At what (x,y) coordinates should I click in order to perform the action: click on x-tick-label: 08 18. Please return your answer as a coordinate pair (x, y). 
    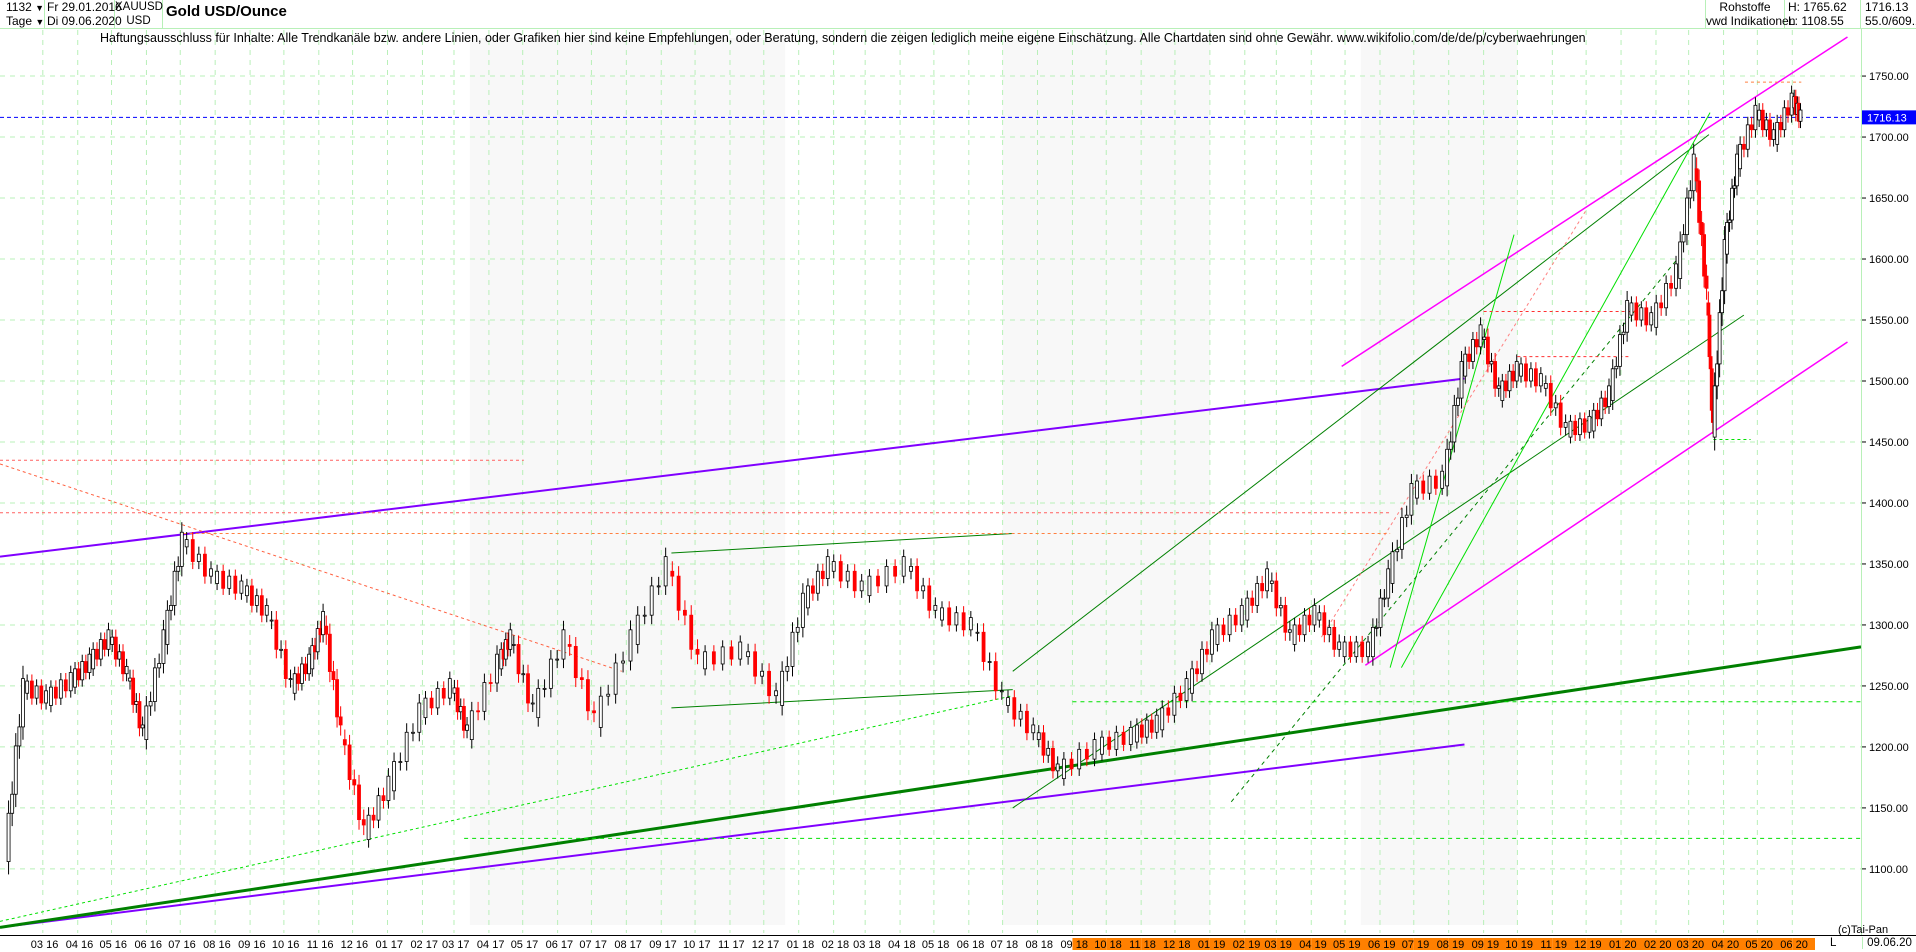
    Looking at the image, I should click on (1040, 945).